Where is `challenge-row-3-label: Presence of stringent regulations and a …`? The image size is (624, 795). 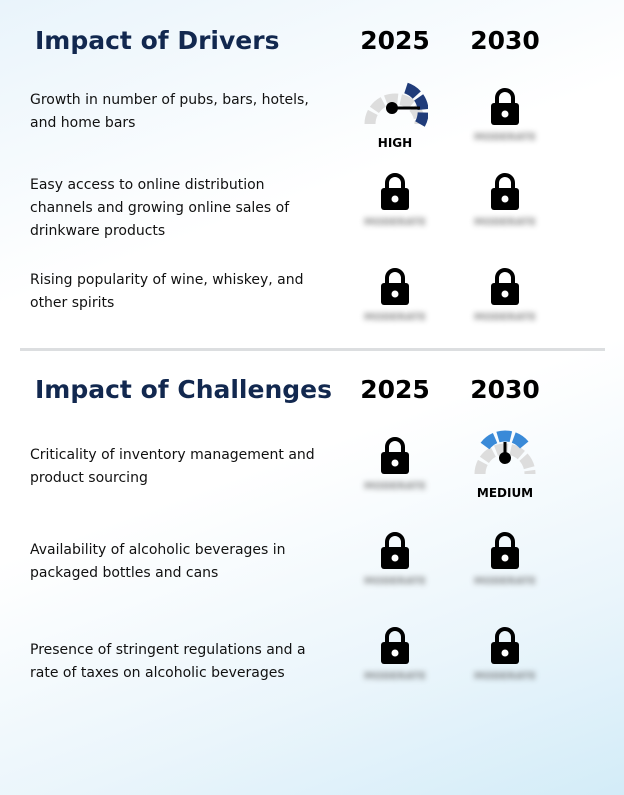
challenge-row-3-label: Presence of stringent regulations and a … is located at coordinates (168, 661).